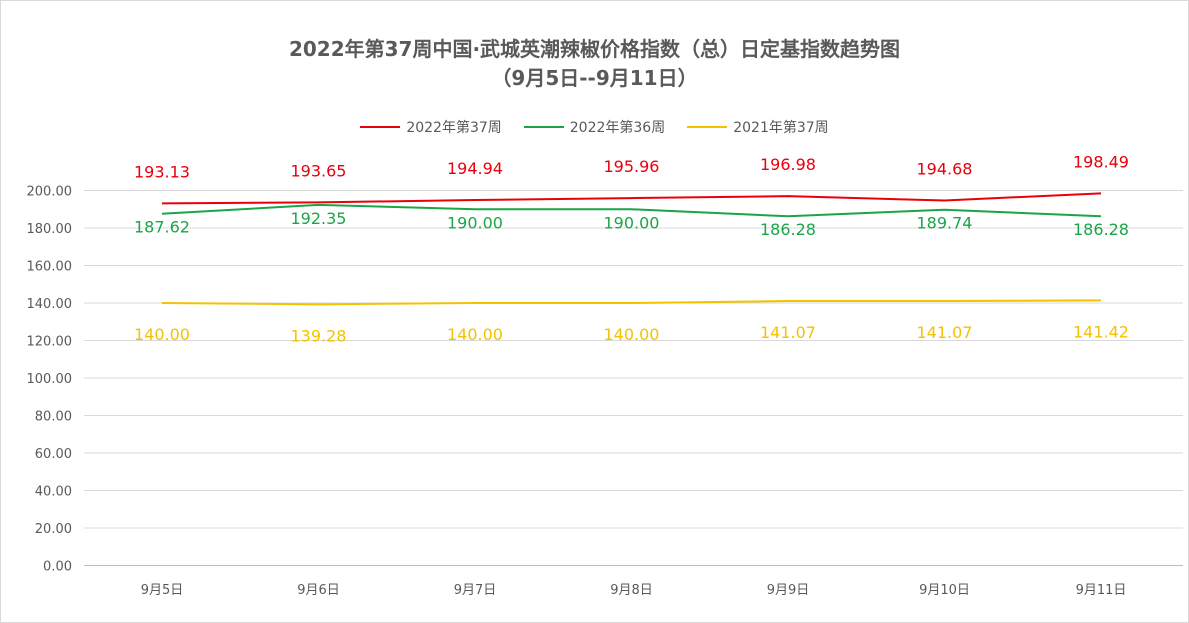 This screenshot has width=1189, height=623. What do you see at coordinates (50, 342) in the screenshot?
I see `y-tick-label: 120.00` at bounding box center [50, 342].